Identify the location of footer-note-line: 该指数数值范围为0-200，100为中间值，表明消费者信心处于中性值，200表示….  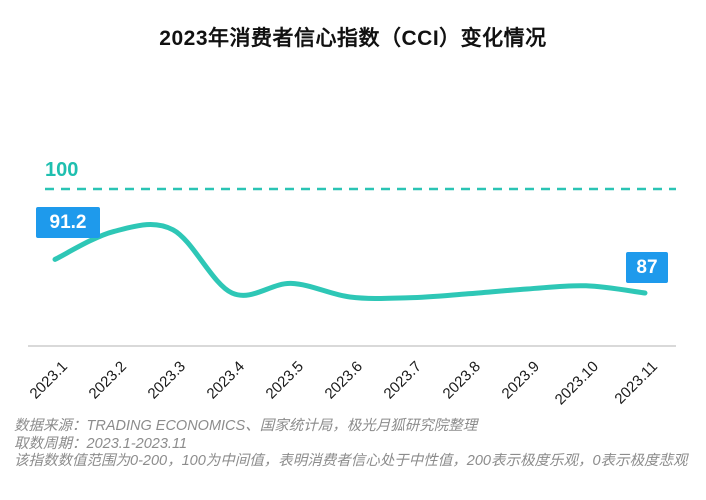
(351, 461).